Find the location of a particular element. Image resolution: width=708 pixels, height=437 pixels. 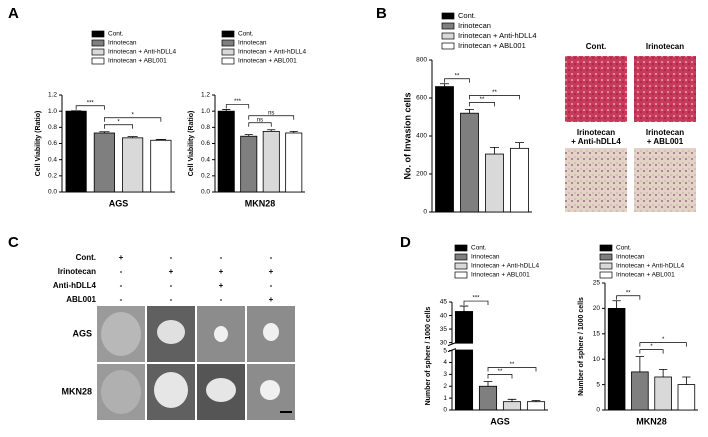

treatment-label: ABL001 is located at coordinates (81, 299).